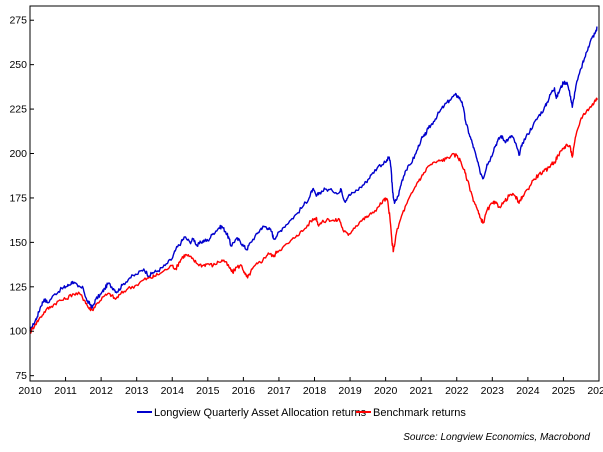 The image size is (603, 452). I want to click on x-tick-label: 2013, so click(137, 391).